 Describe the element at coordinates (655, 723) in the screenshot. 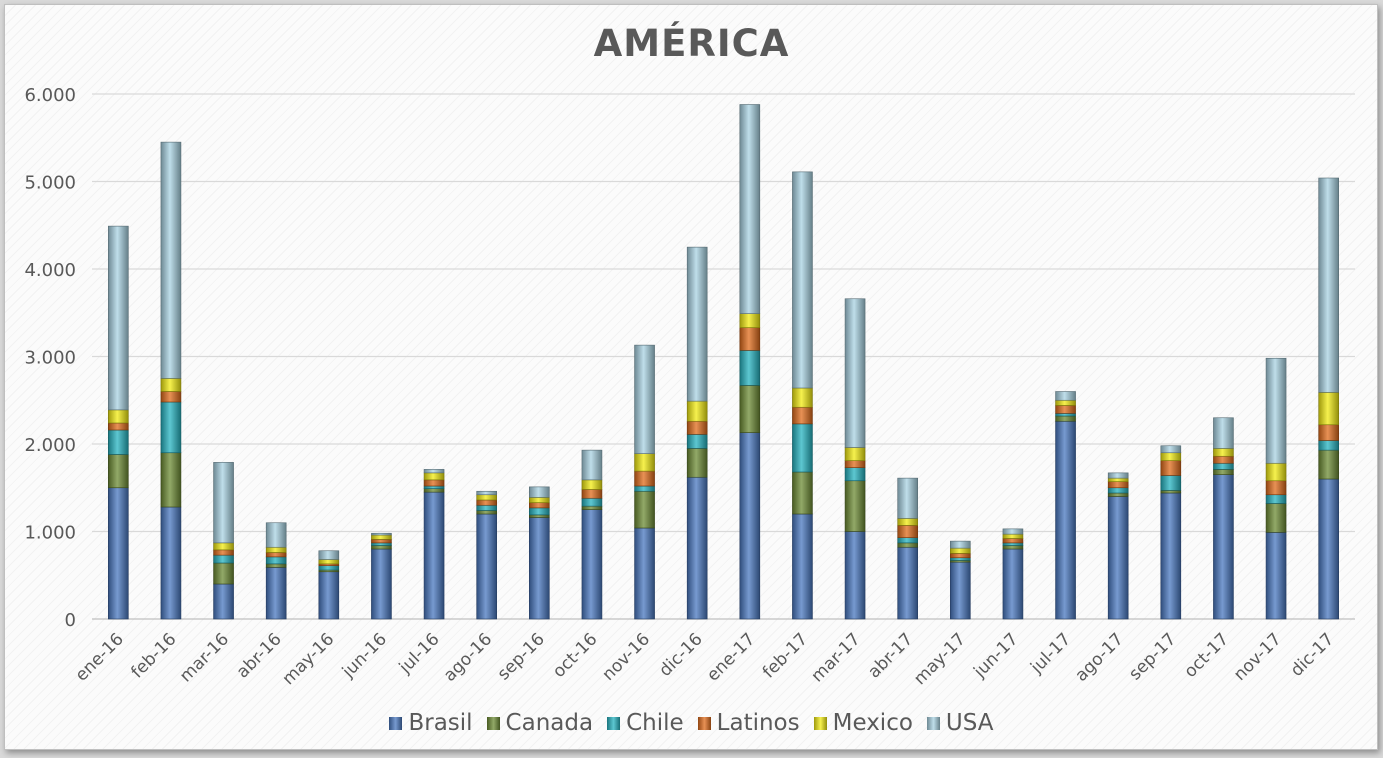

I see `legend-label: Chile` at that location.